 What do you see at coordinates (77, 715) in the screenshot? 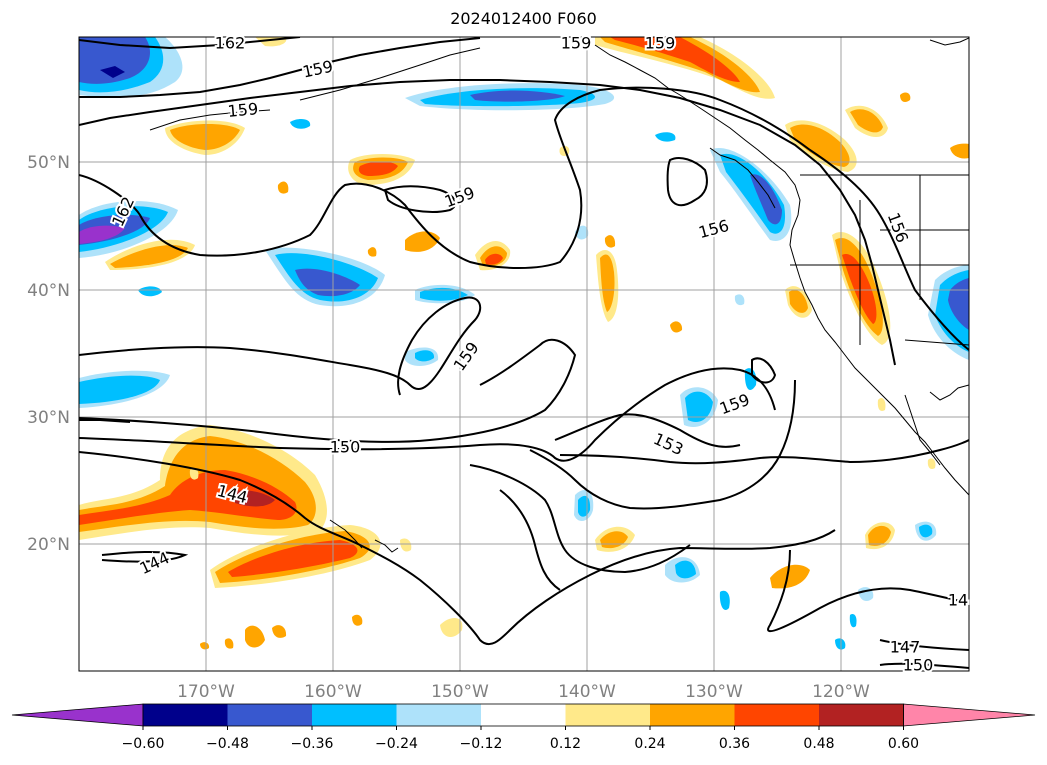
I see `colorbar-extend-low` at bounding box center [77, 715].